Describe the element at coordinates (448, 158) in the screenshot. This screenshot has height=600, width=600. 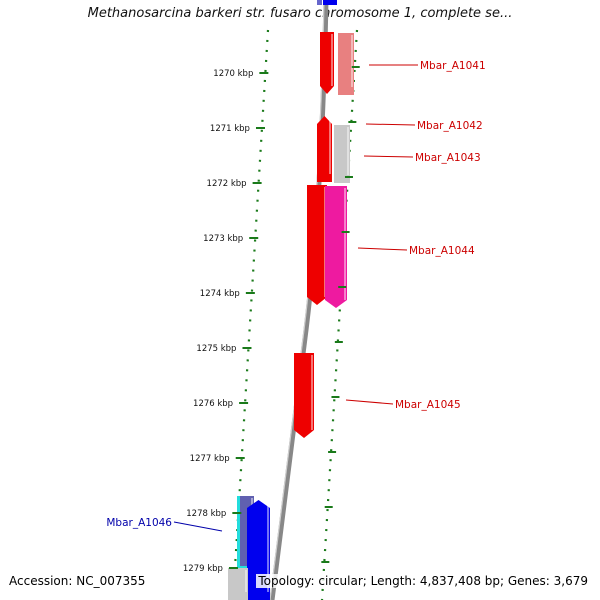
I see `gene-label: Mbar_A1043` at that location.